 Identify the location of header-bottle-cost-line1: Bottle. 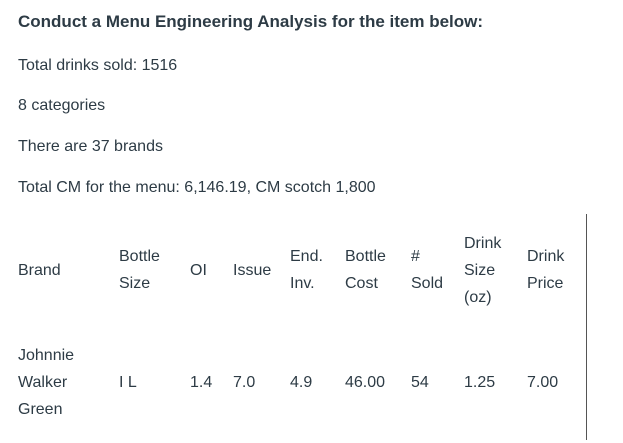
(365, 256).